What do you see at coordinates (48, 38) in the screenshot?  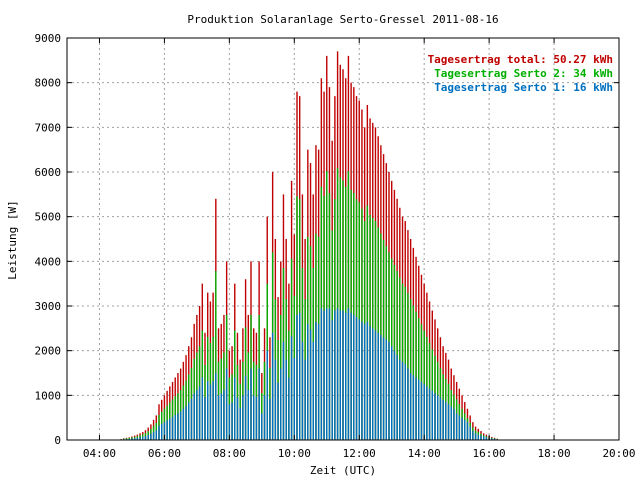 I see `y-tick-label: 9000` at bounding box center [48, 38].